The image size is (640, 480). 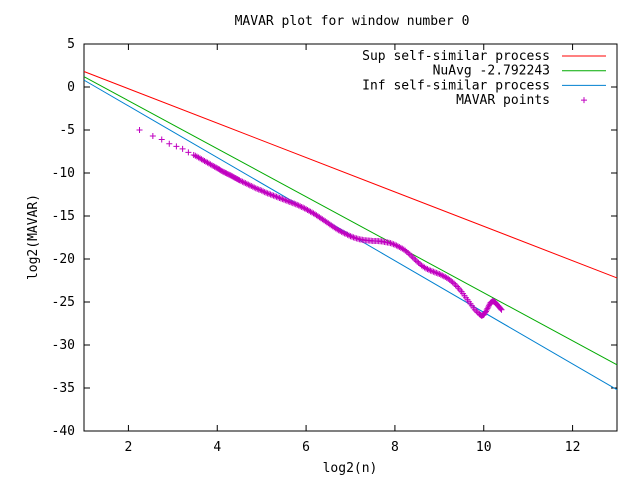 I want to click on y-tick-label: 5, so click(x=71, y=44).